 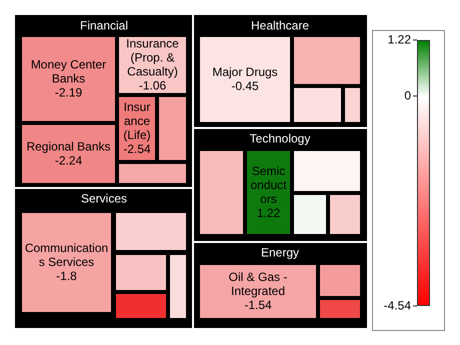 What do you see at coordinates (408, 95) in the screenshot?
I see `text: 0` at bounding box center [408, 95].